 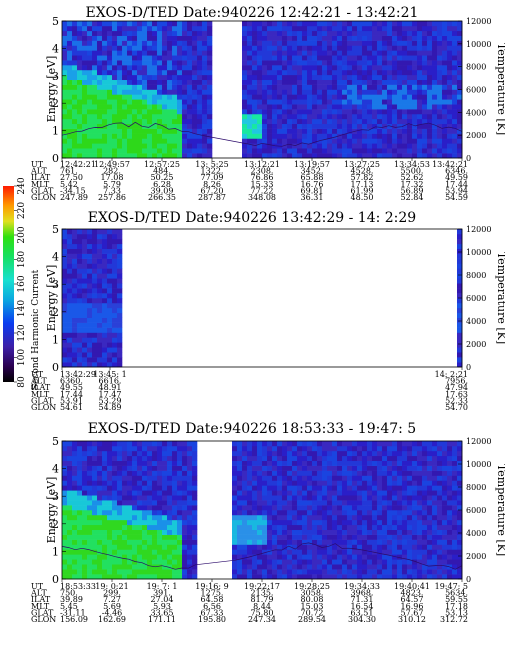 What do you see at coordinates (40, 184) in the screenshot?
I see `orbit-row-label: MLT` at bounding box center [40, 184].